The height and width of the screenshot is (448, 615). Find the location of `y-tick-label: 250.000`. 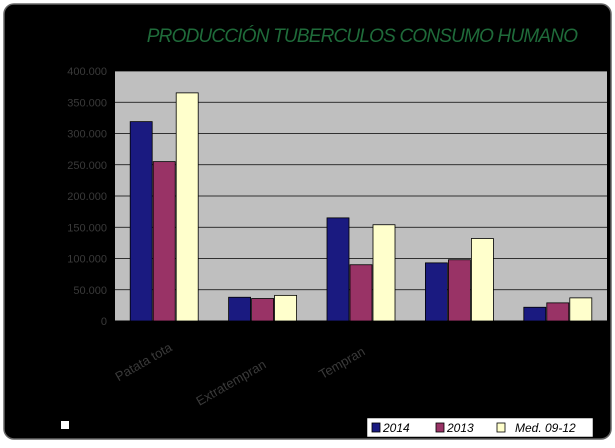

y-tick-label: 250.000 is located at coordinates (87, 166).